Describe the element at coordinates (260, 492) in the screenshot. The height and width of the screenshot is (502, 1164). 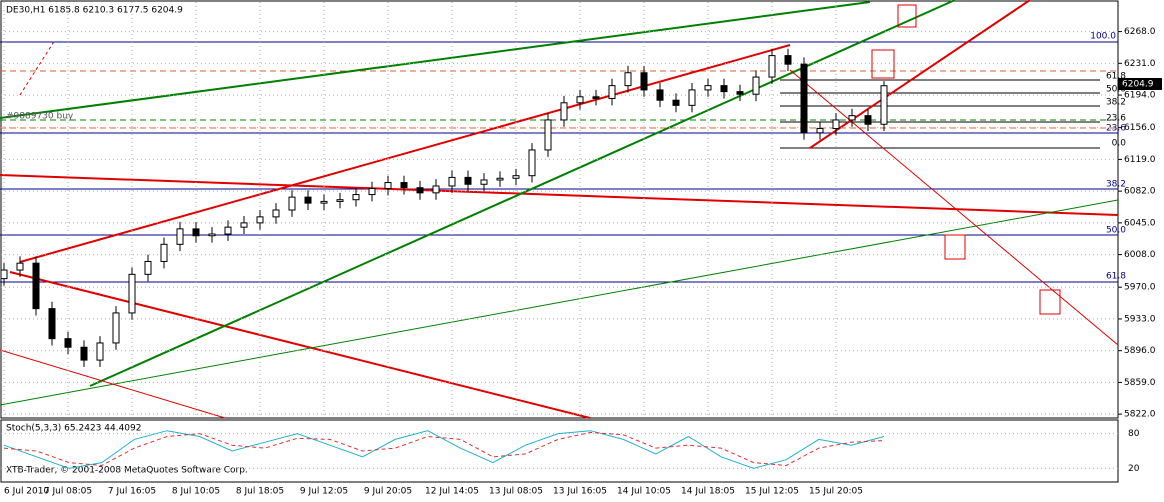
I see `x-tick-label: 8 Jul 18:05` at that location.